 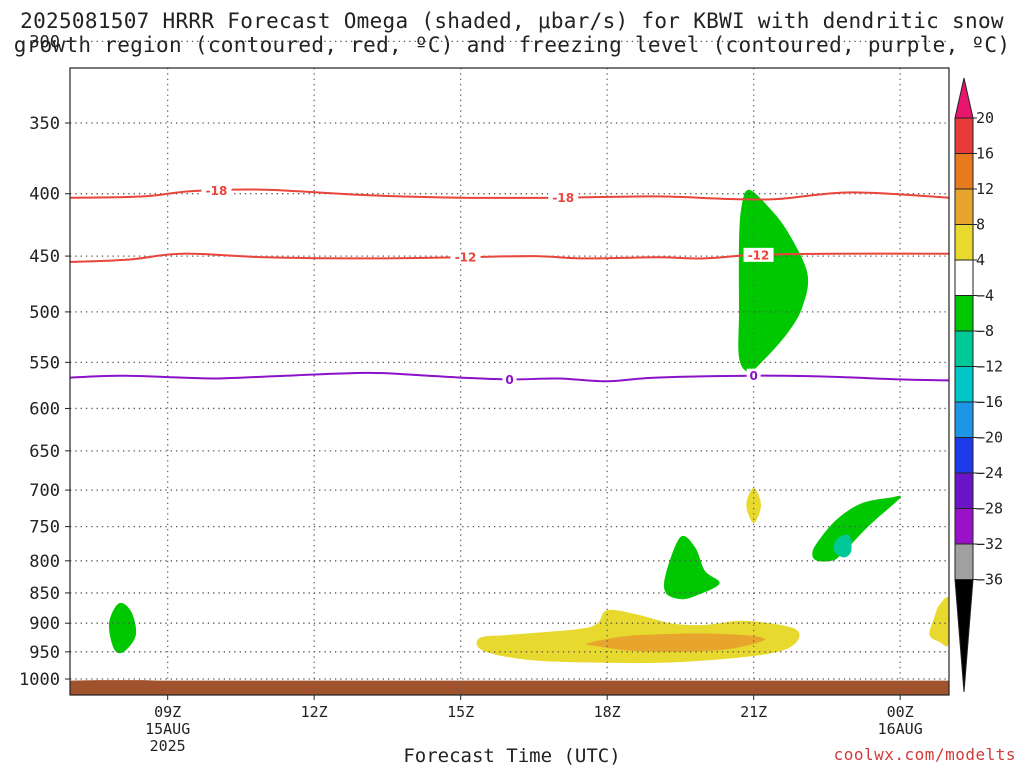 What do you see at coordinates (989, 438) in the screenshot?
I see `colorbar-label: −20` at bounding box center [989, 438].